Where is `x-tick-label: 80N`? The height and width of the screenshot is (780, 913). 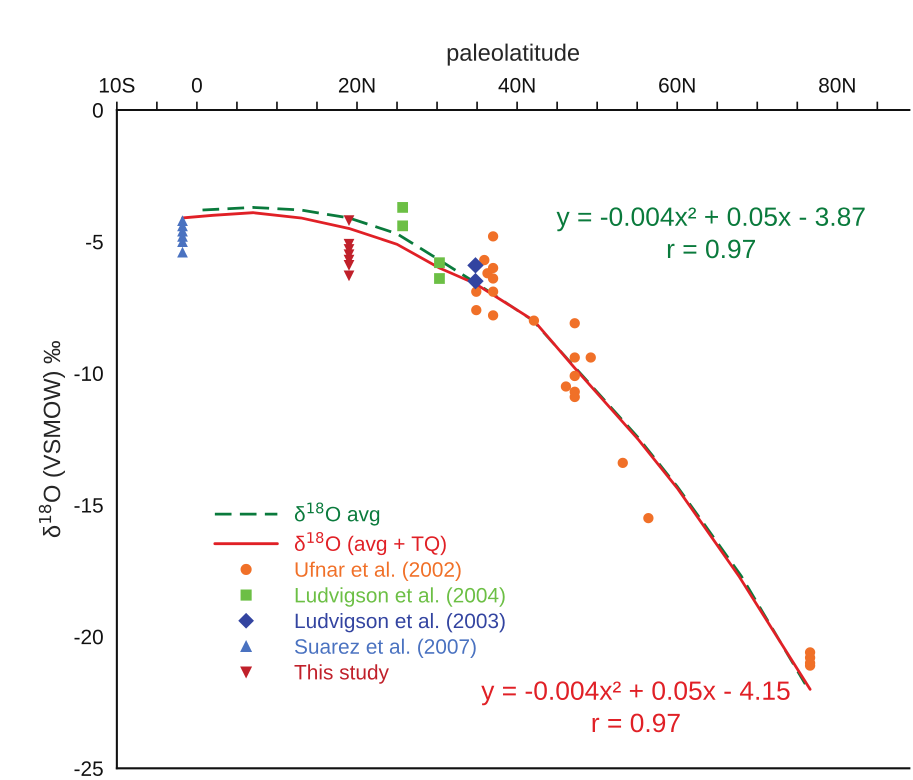 x-tick-label: 80N is located at coordinates (837, 85).